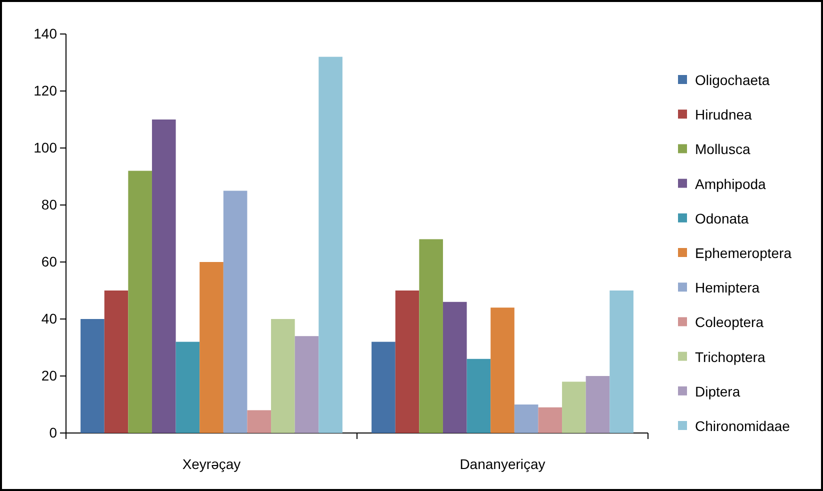 This screenshot has width=823, height=491. What do you see at coordinates (49, 204) in the screenshot?
I see `y-tick-label: 80` at bounding box center [49, 204].